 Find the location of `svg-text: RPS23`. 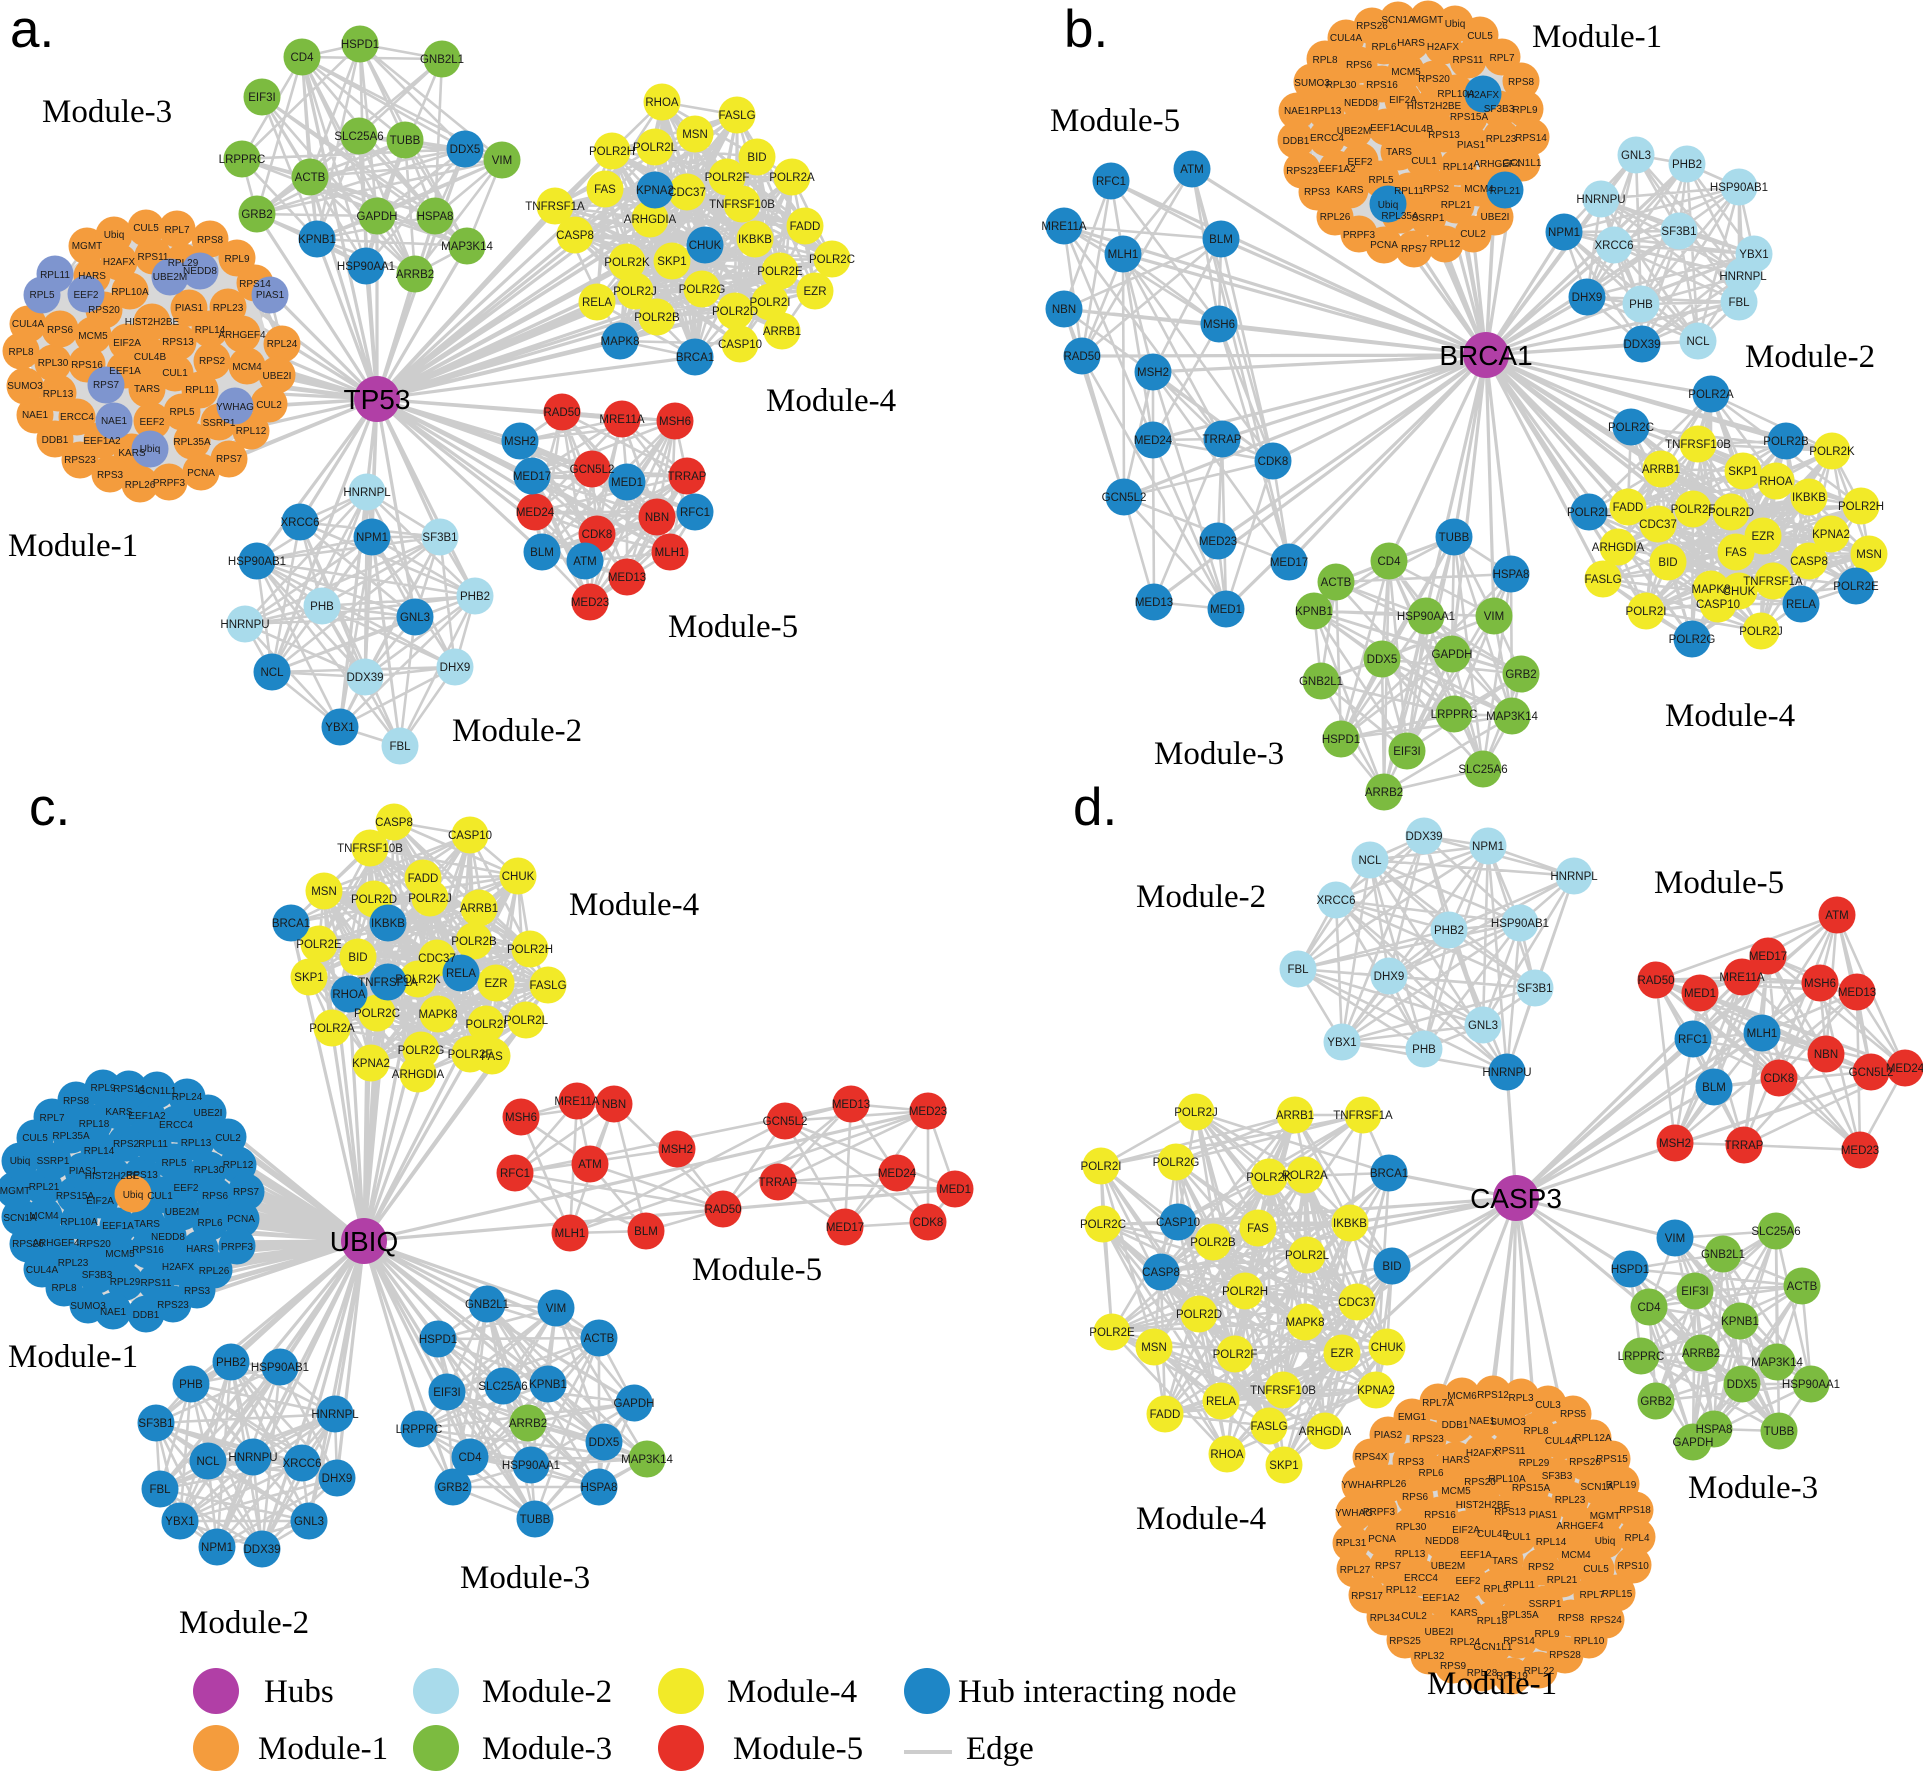

svg-text: RPS23 is located at coordinates (80, 460).